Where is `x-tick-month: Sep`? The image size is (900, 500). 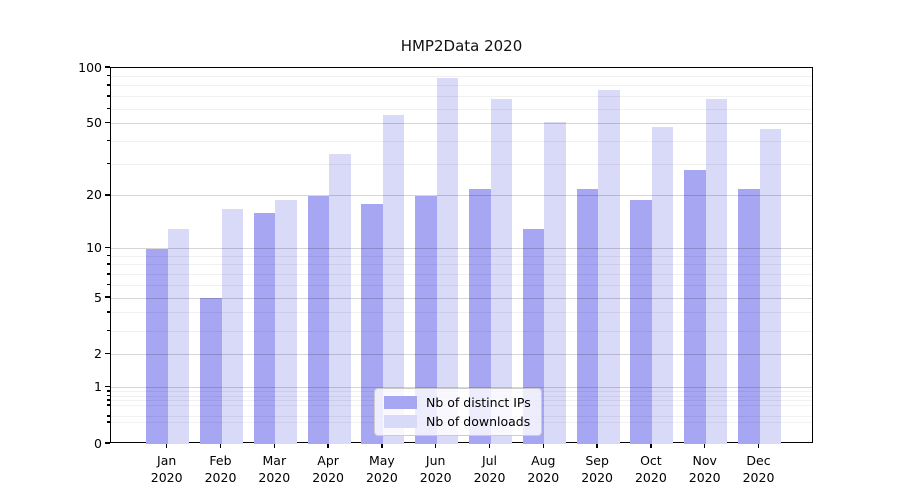 x-tick-month: Sep is located at coordinates (597, 460).